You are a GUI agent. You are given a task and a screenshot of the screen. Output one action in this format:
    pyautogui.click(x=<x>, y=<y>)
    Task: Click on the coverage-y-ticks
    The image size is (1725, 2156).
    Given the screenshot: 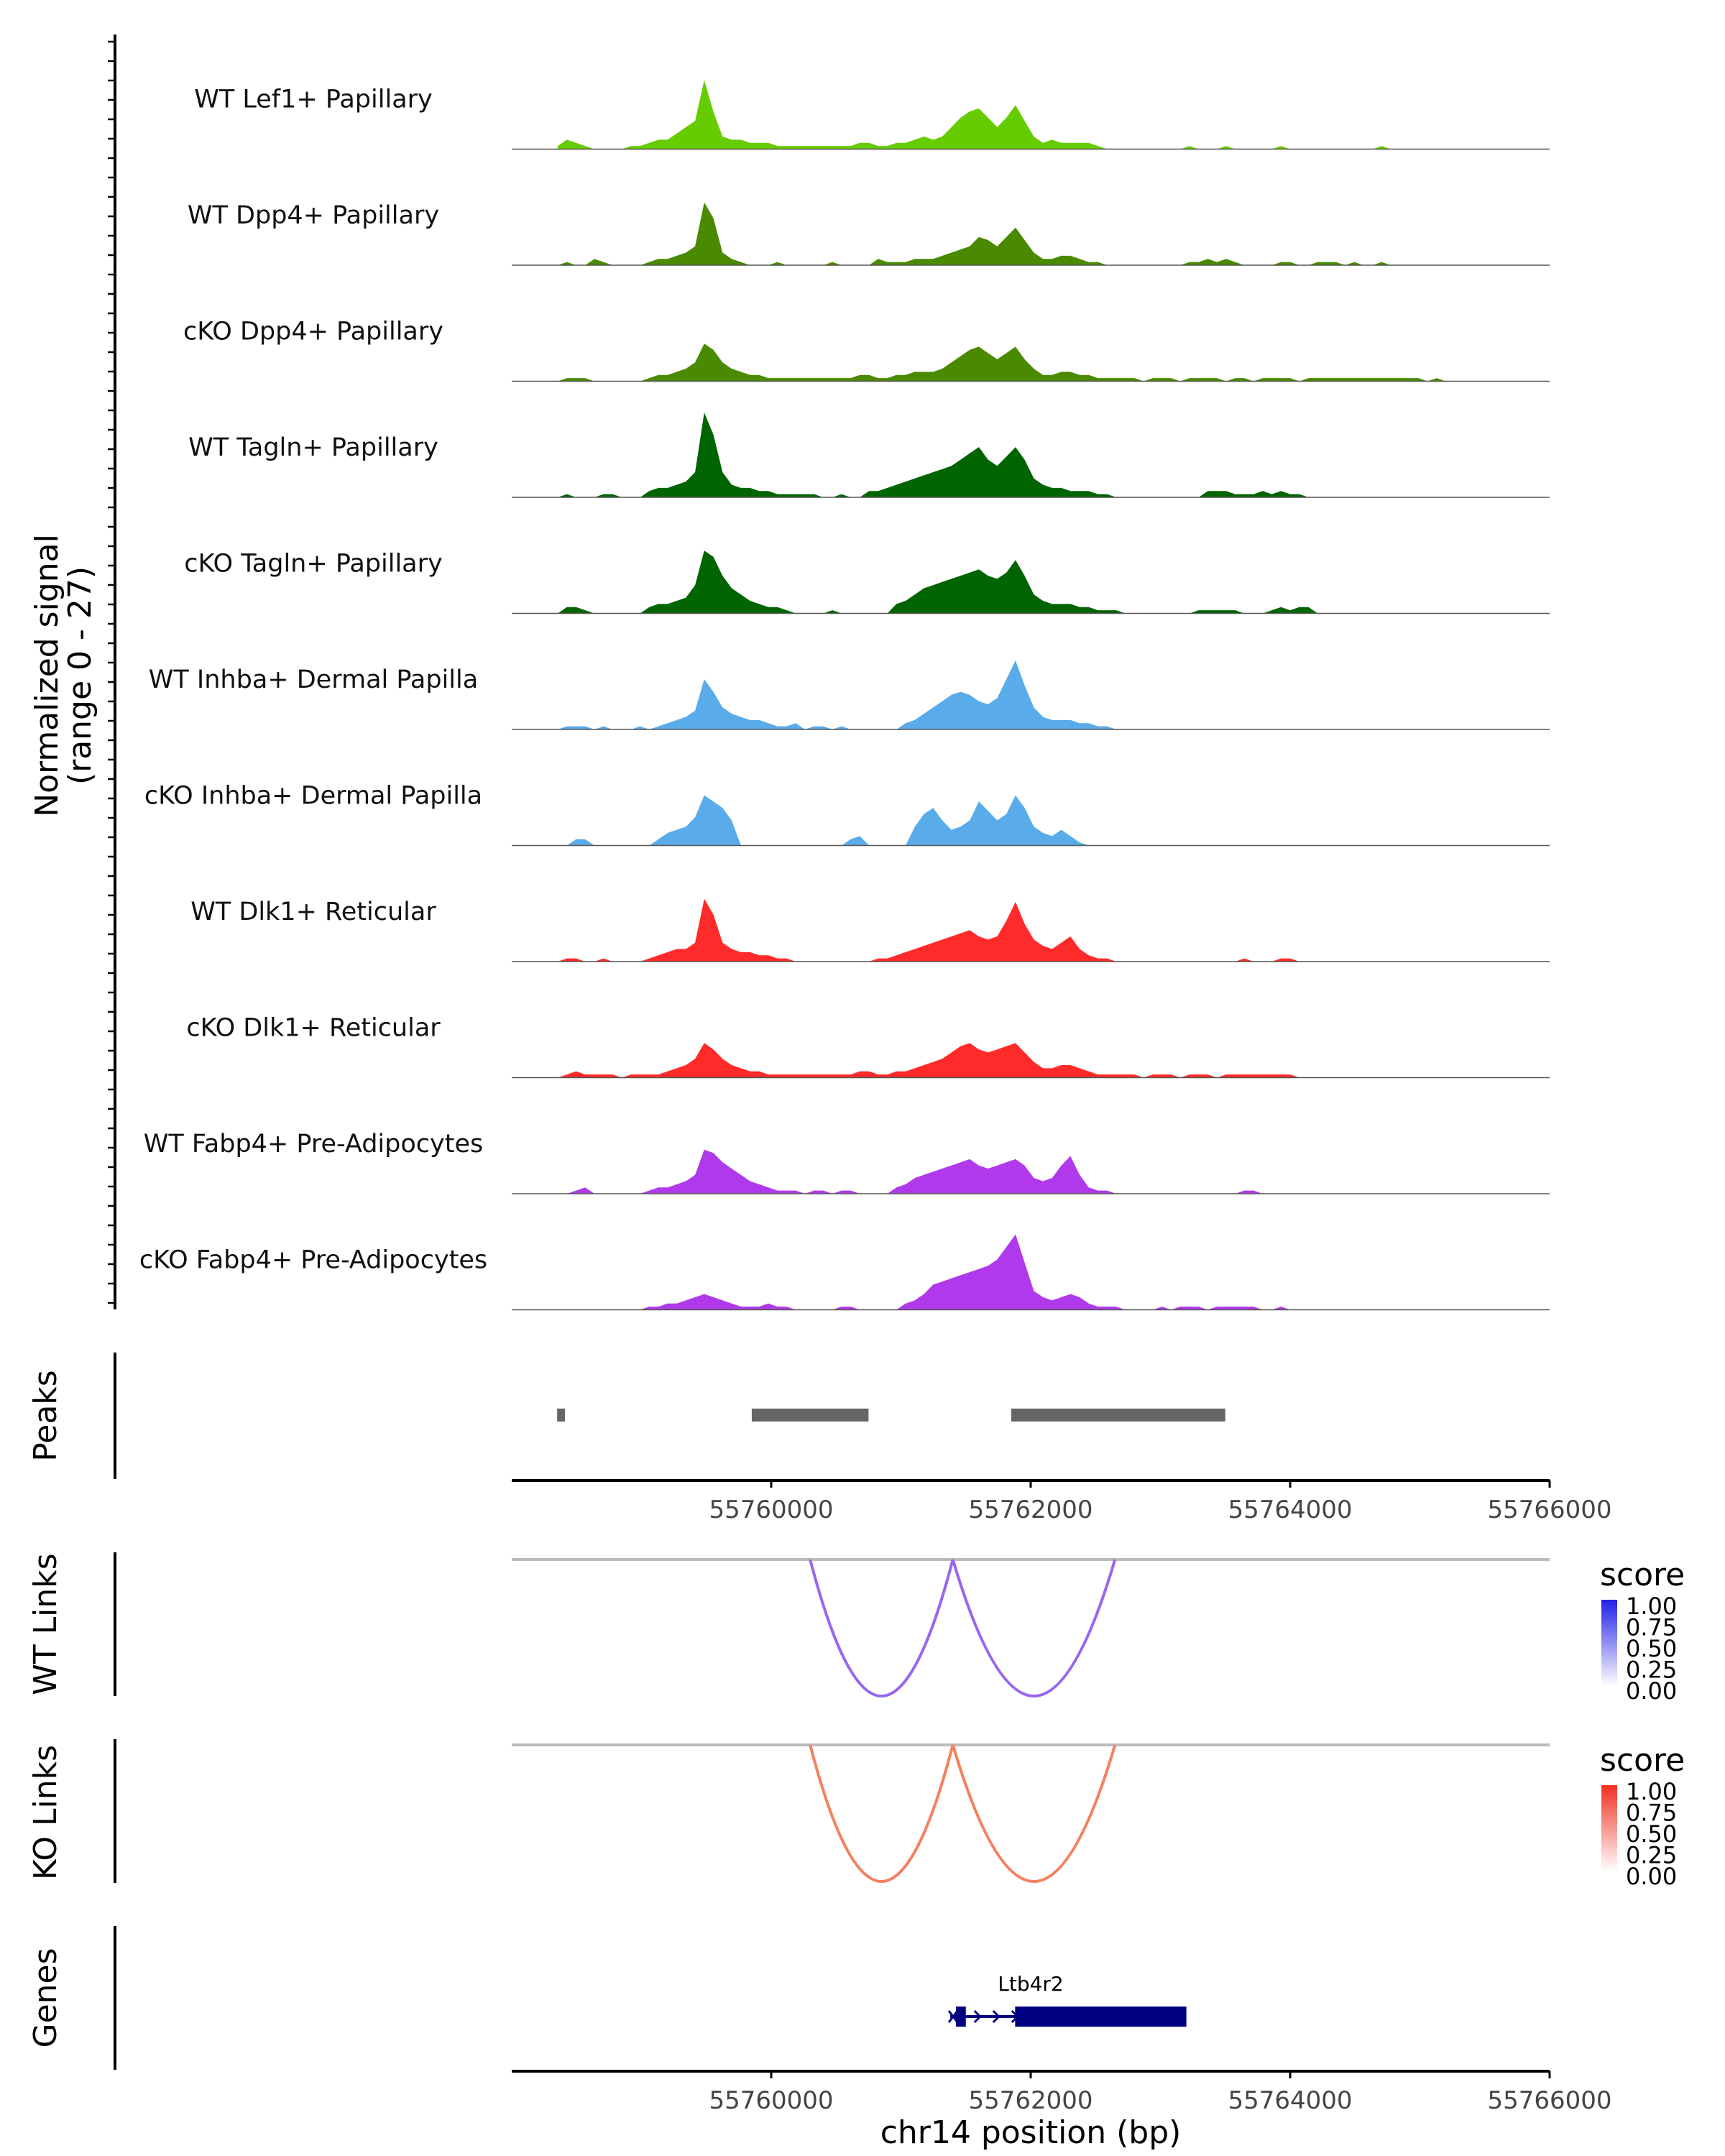 What is the action you would take?
    pyautogui.click(x=111, y=672)
    